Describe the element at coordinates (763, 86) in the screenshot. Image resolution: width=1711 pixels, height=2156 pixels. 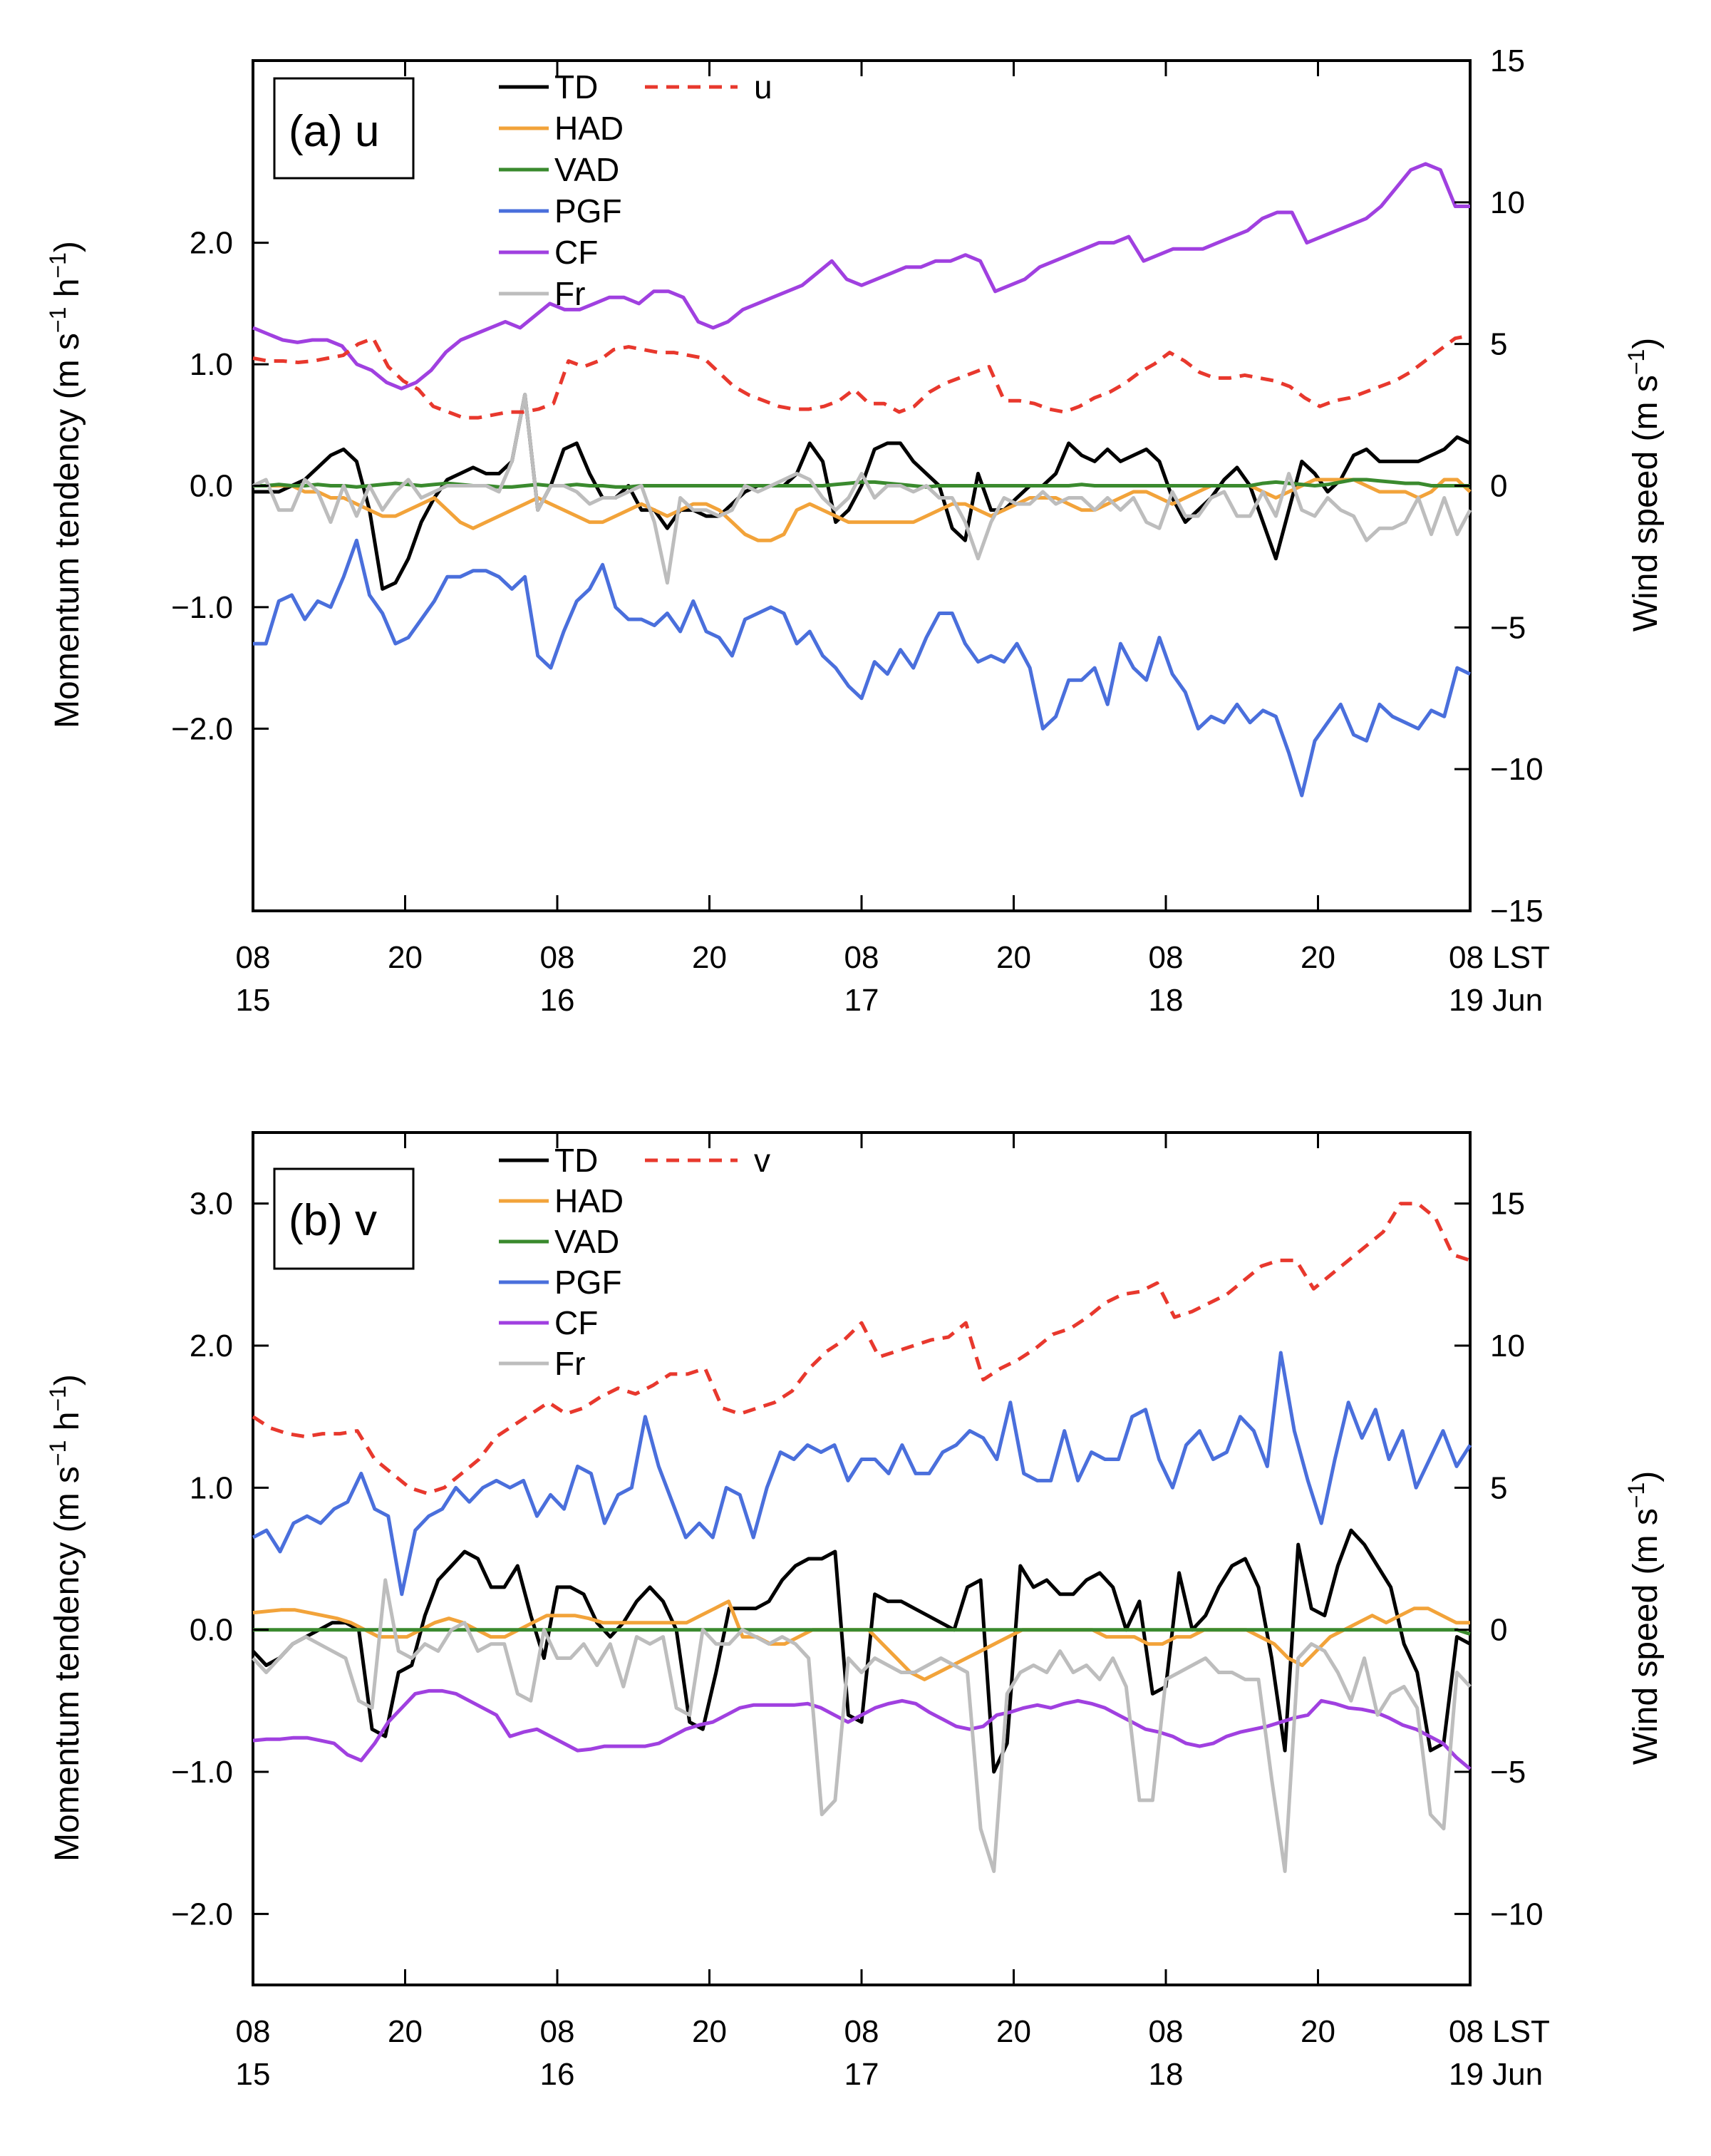
I see `legend-label-u-a: u` at that location.